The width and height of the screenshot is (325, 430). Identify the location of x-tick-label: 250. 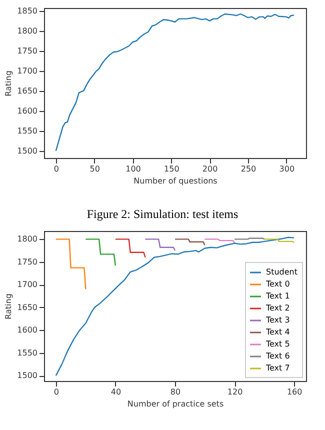
(248, 169).